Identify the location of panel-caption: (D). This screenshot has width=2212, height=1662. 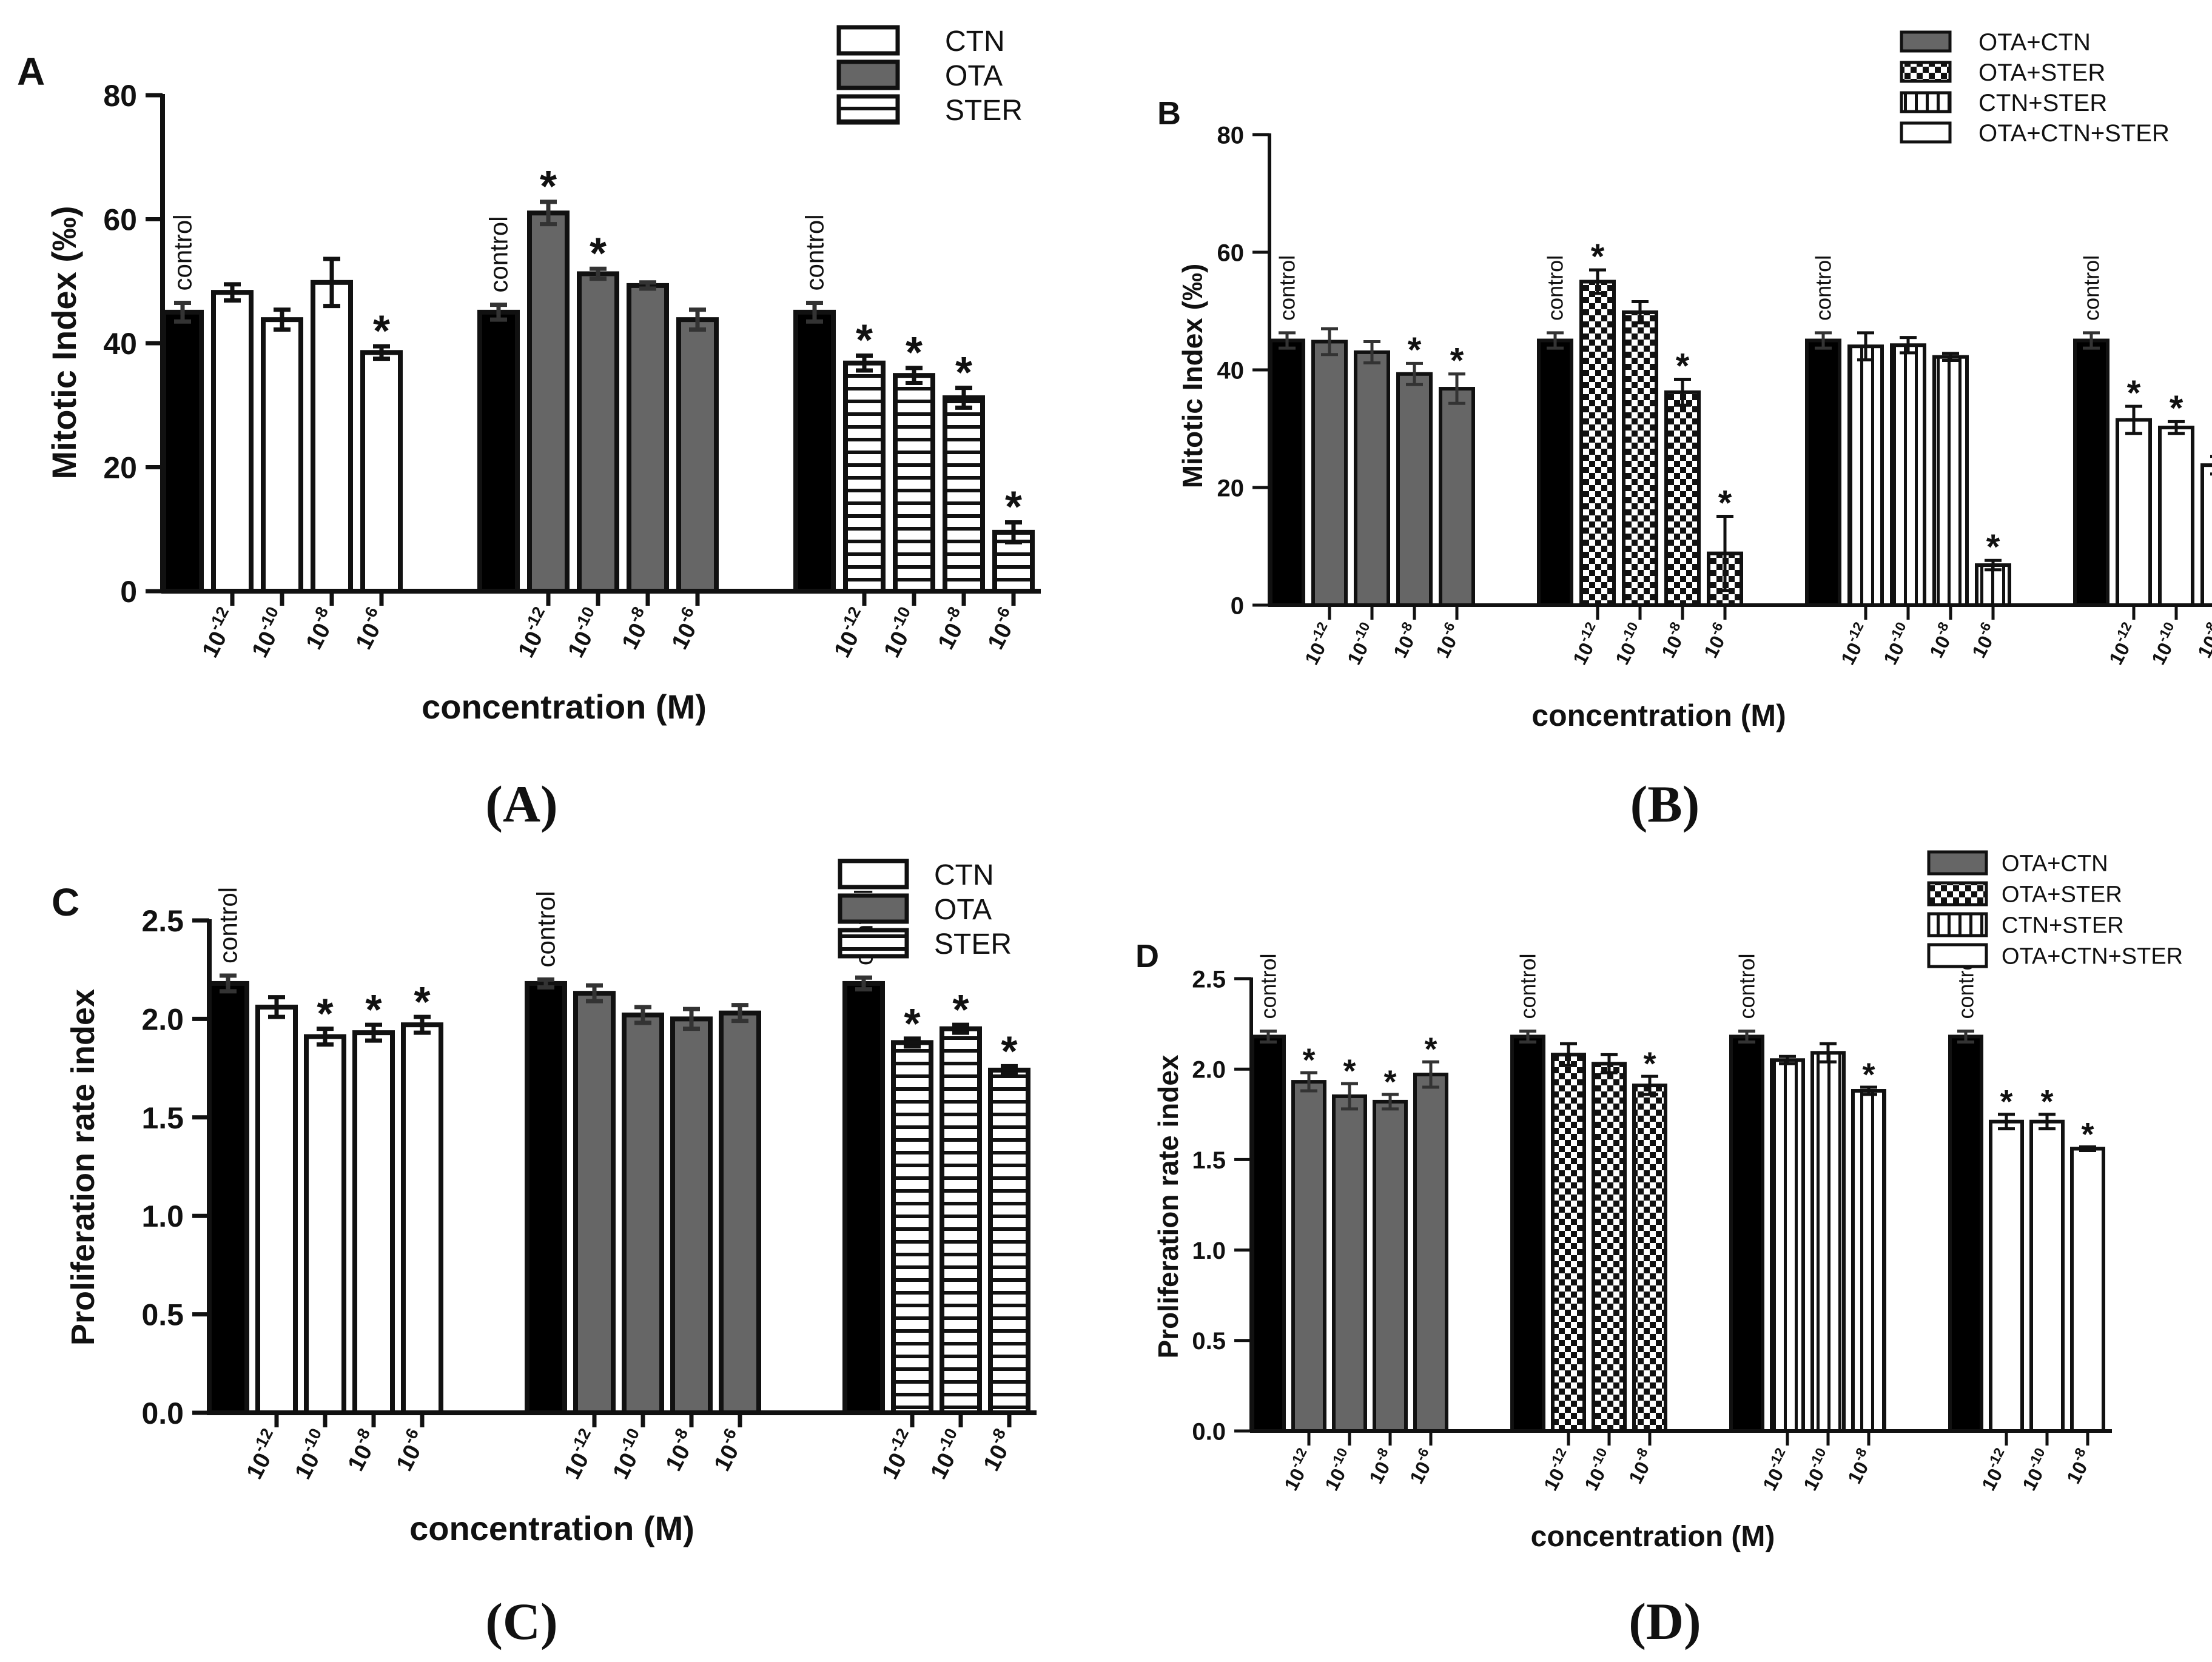
(1665, 1621).